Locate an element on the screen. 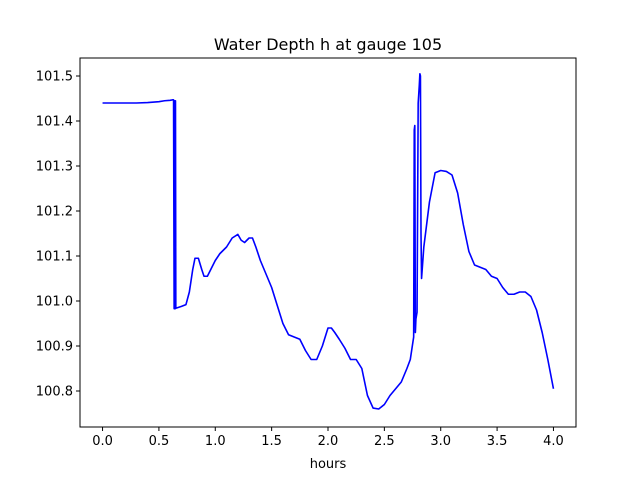  x-axis-label: hours is located at coordinates (328, 464).